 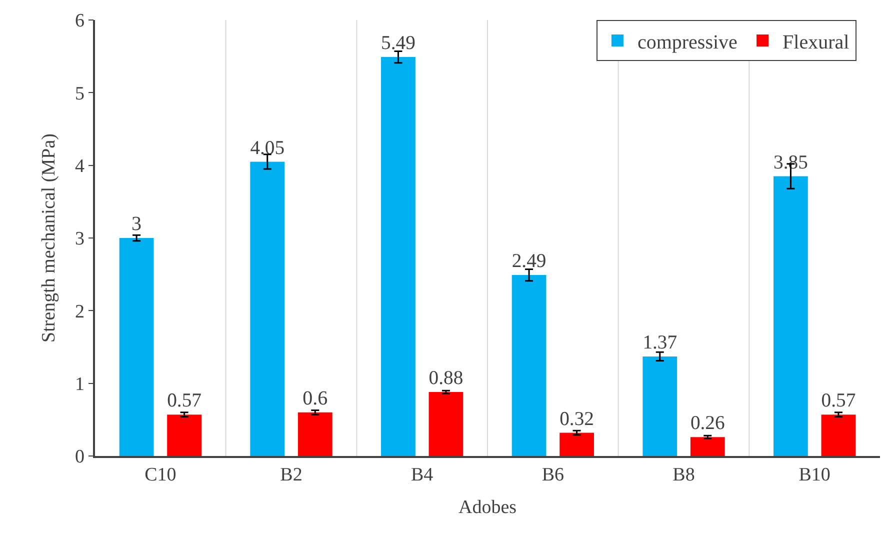 What do you see at coordinates (79, 311) in the screenshot?
I see `y-tick-label: 2` at bounding box center [79, 311].